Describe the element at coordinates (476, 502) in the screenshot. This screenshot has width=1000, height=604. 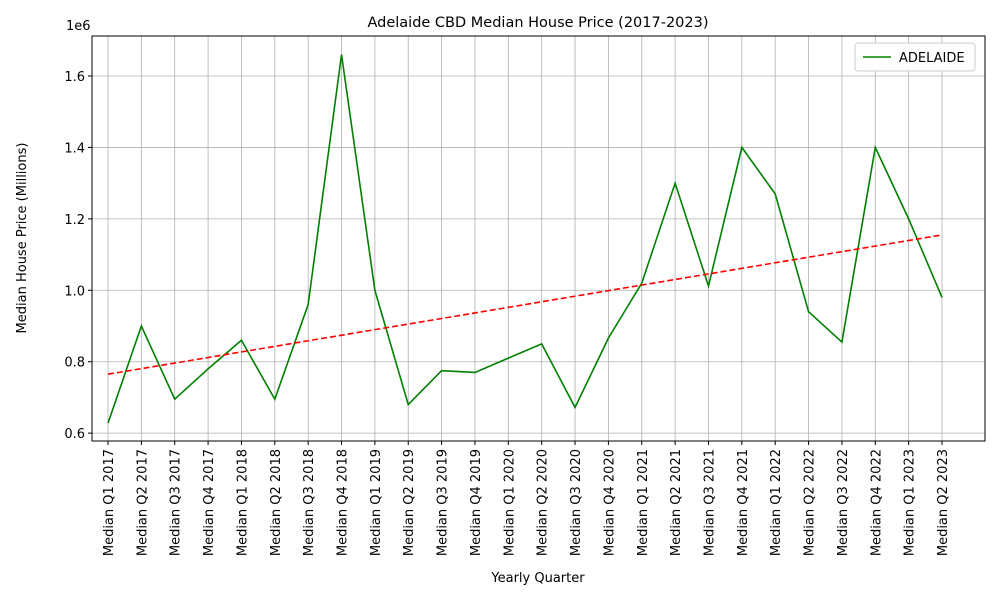
I see `x-tick-label: Median Q4 2019` at that location.